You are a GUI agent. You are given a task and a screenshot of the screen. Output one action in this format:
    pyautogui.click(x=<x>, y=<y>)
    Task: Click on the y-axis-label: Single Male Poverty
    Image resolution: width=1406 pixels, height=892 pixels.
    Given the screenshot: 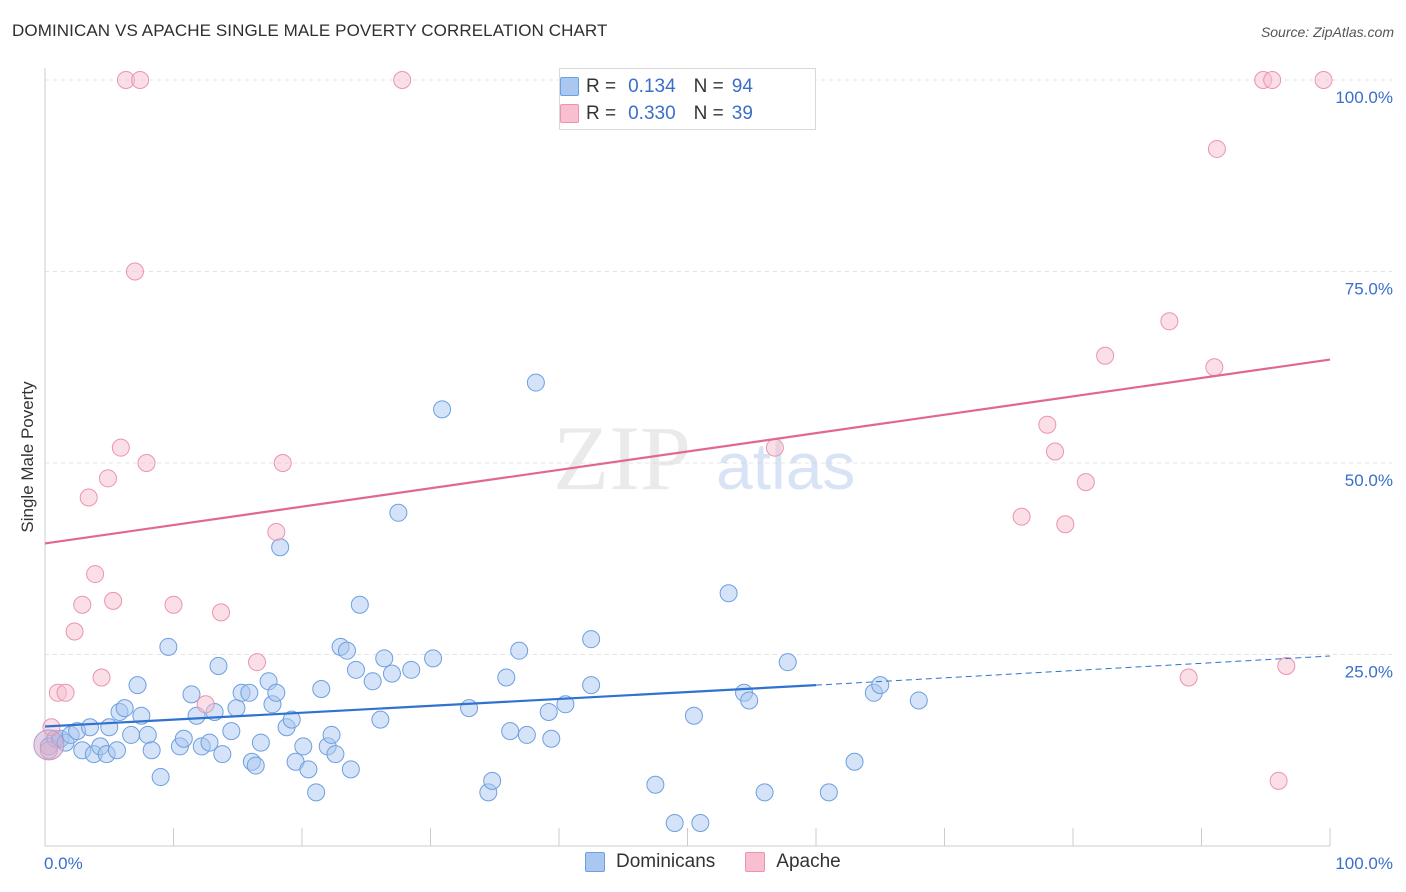 What is the action you would take?
    pyautogui.click(x=27, y=457)
    